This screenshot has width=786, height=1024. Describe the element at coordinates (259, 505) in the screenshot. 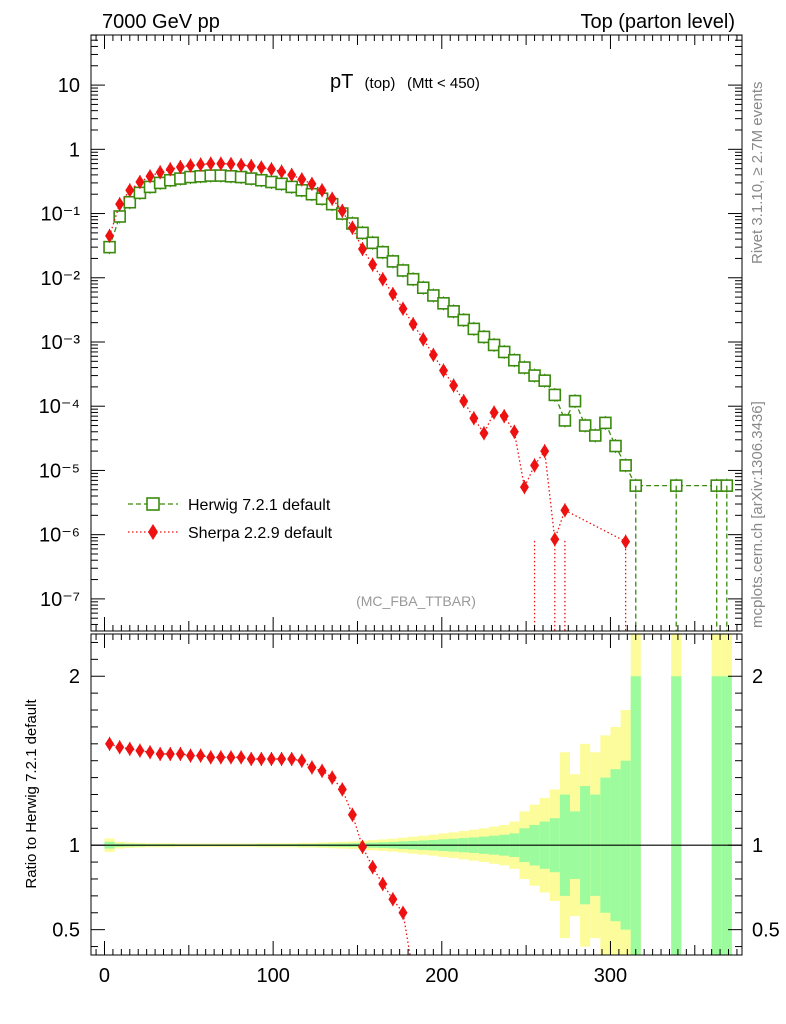

I see `legend-herwig-label: Herwig 7.2.1 default` at that location.